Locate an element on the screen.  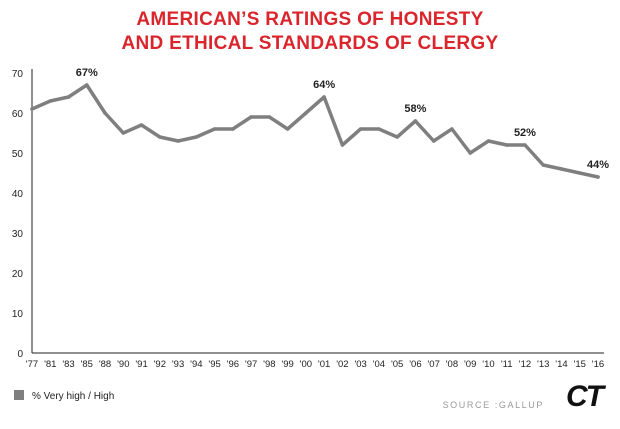
x-tick-label: '90 is located at coordinates (123, 364).